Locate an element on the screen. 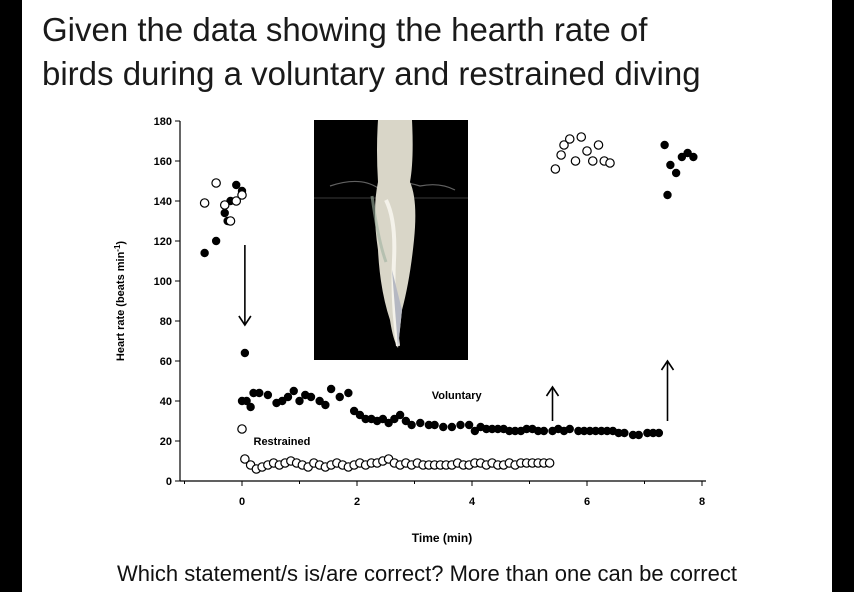 Image resolution: width=854 pixels, height=592 pixels. bird-beak is located at coordinates (397, 309).